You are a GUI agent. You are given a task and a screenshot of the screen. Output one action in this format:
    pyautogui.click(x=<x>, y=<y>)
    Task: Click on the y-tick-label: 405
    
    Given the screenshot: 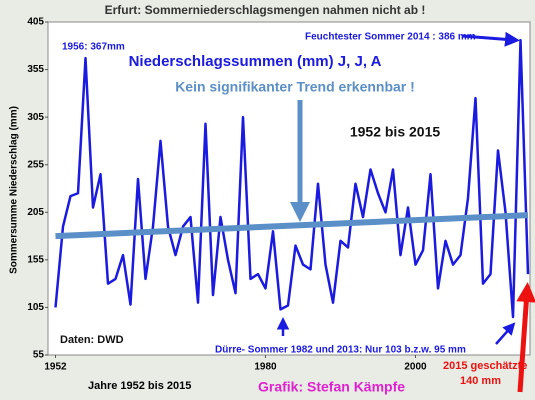 What is the action you would take?
    pyautogui.click(x=35, y=22)
    